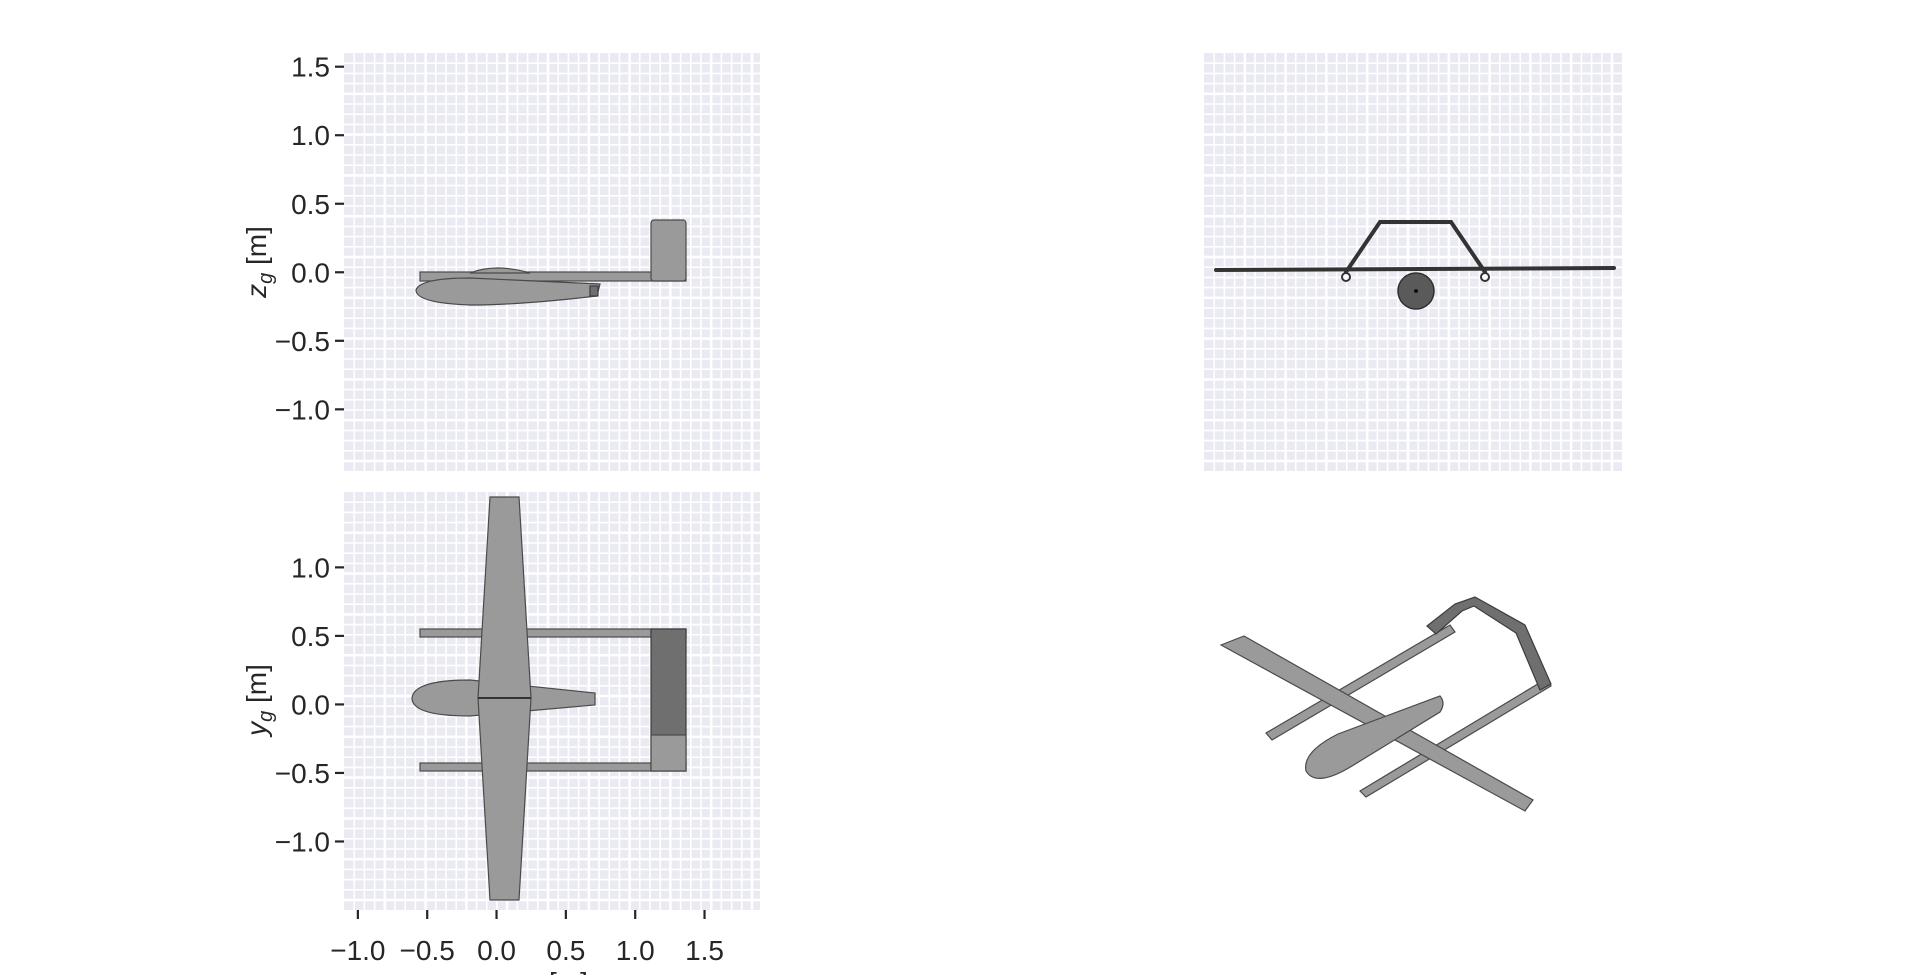  I want to click on top-y-label-unit: [m], so click(256, 687).